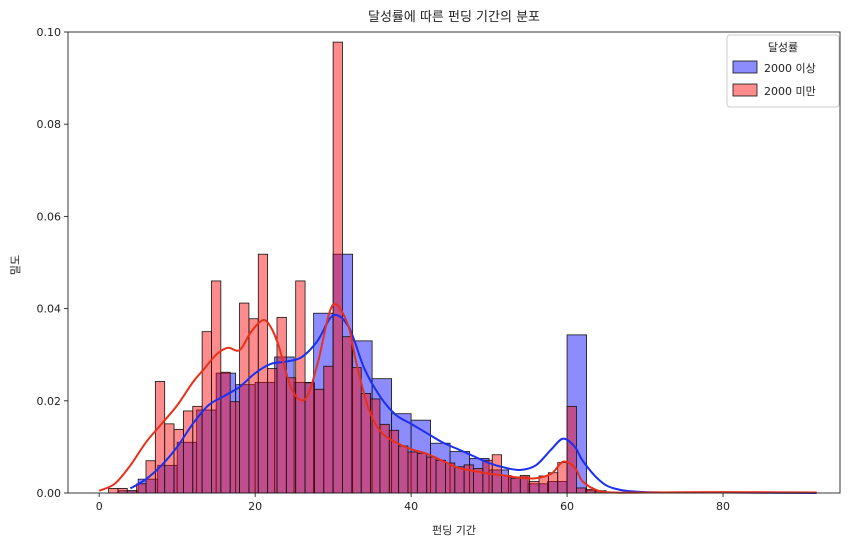  I want to click on x-axis: 0 20 40 60 80, so click(413, 503).